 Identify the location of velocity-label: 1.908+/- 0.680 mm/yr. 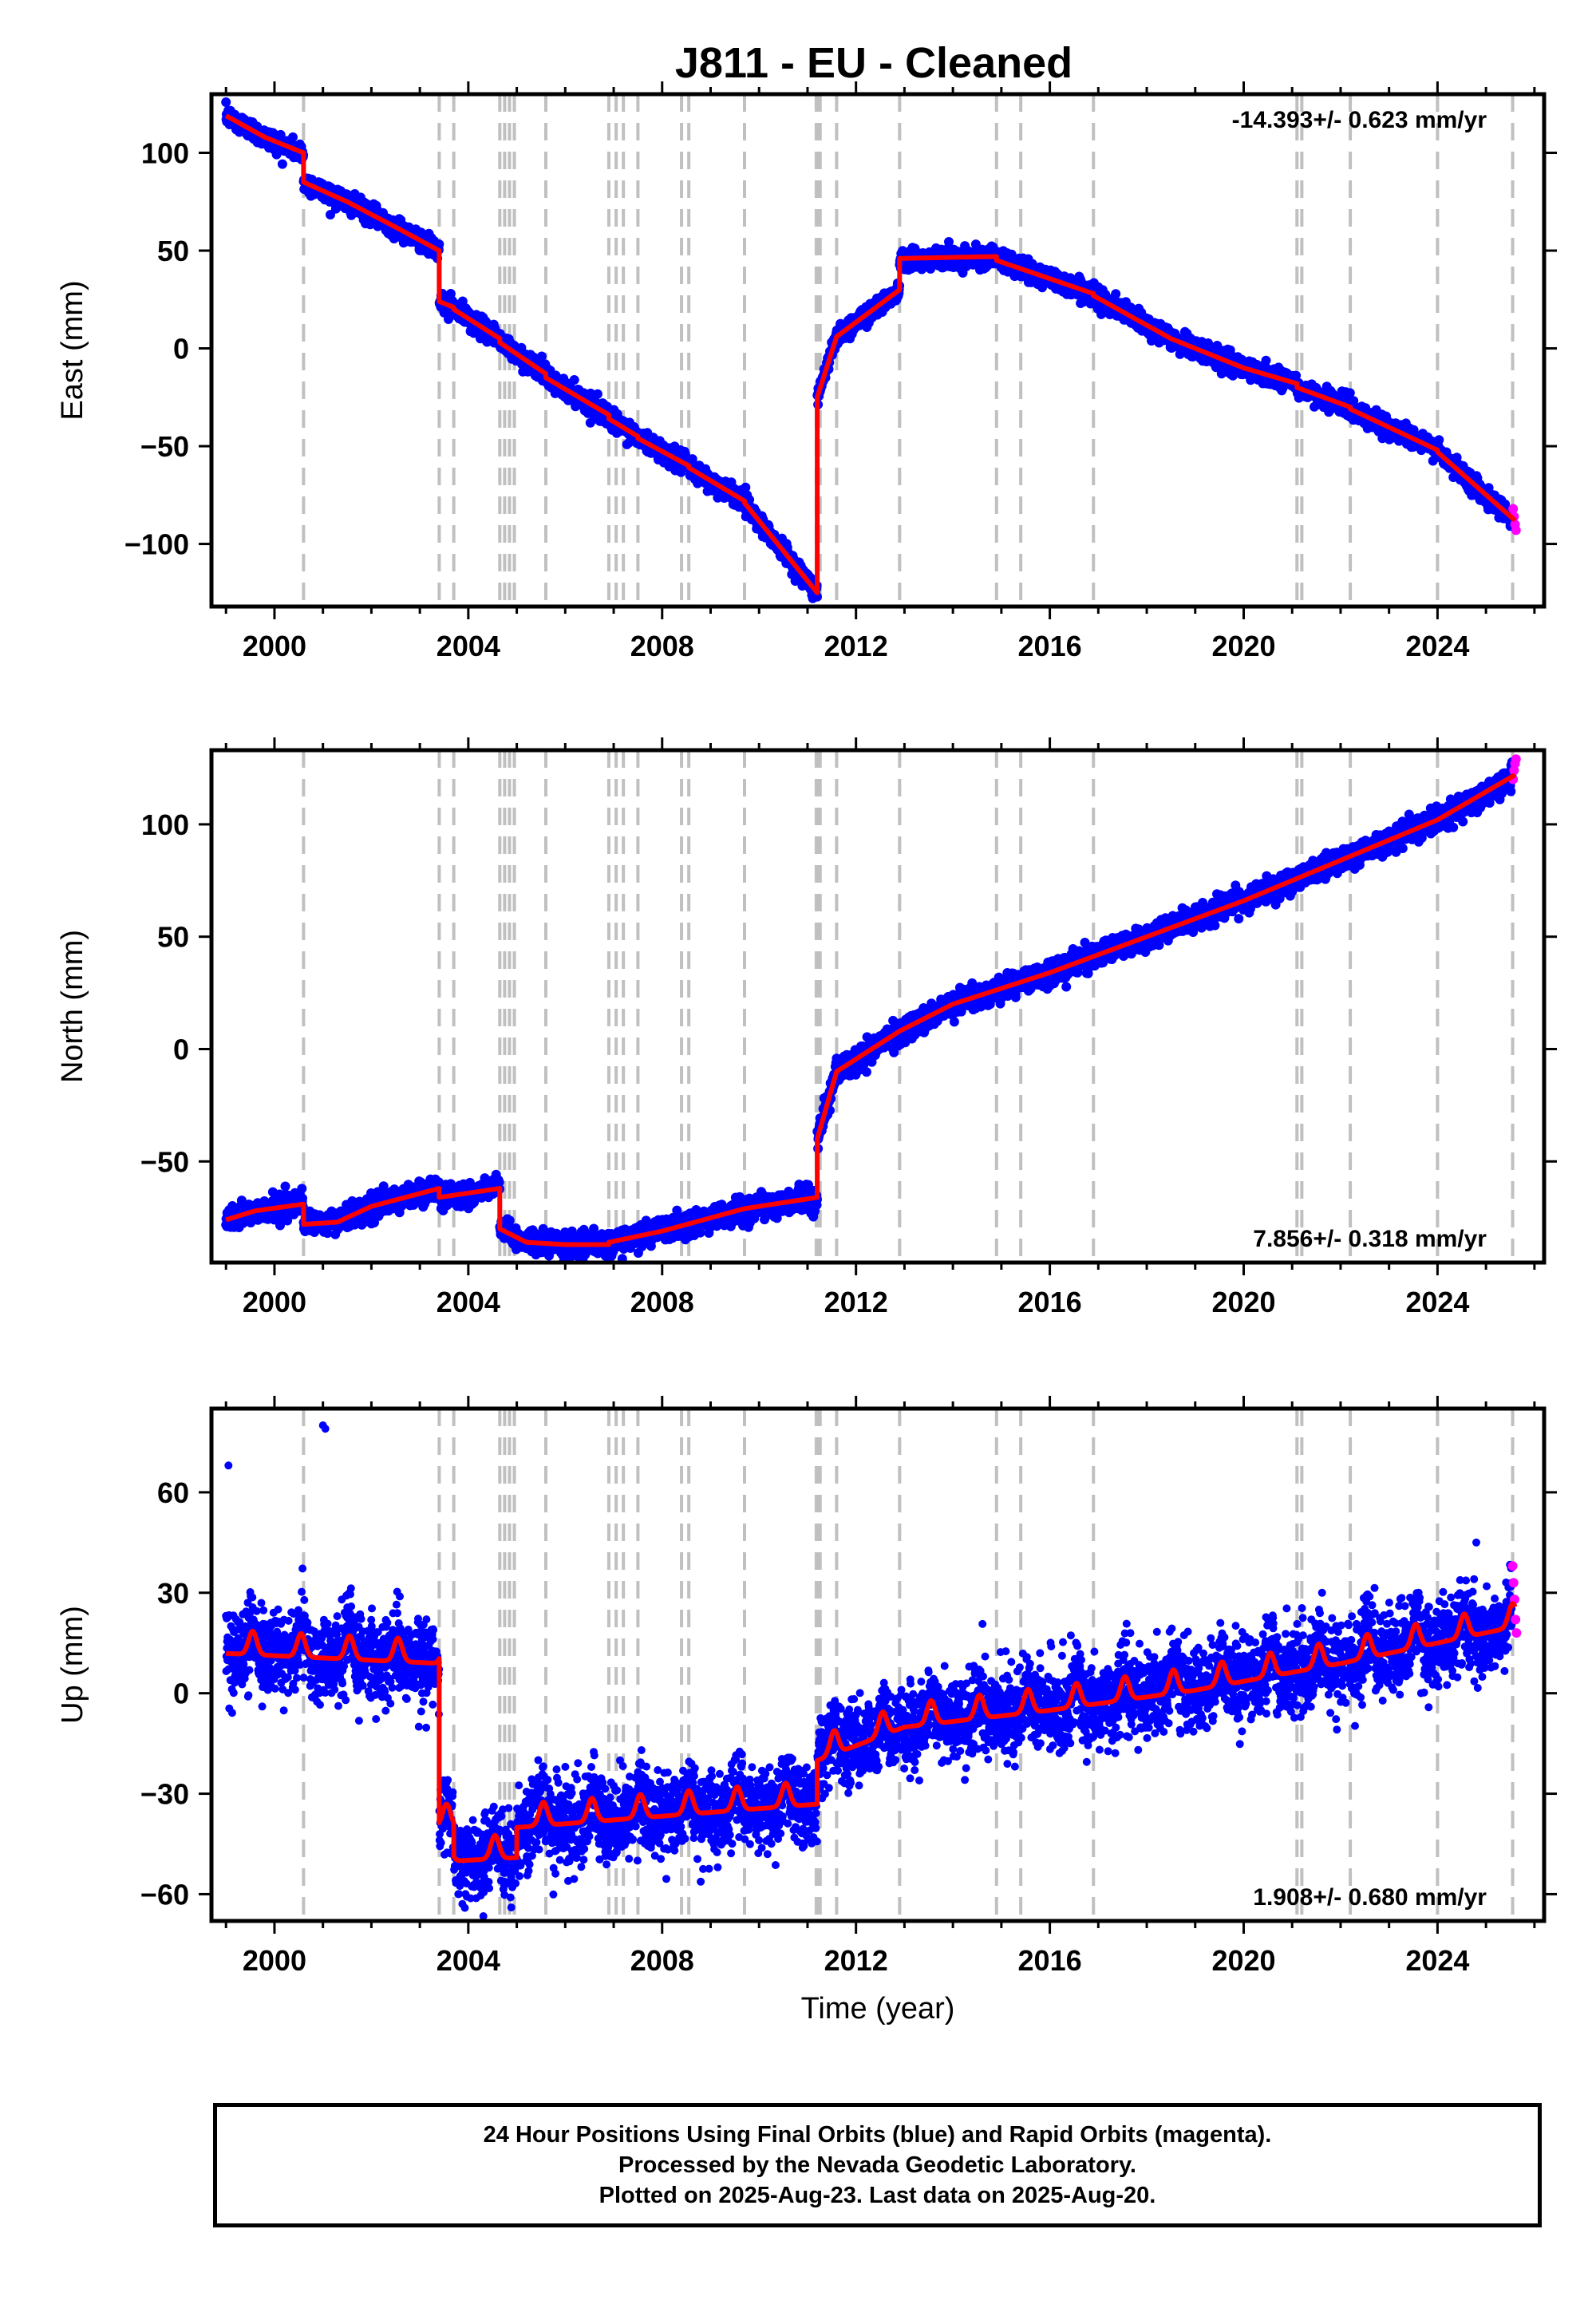
(1370, 1898).